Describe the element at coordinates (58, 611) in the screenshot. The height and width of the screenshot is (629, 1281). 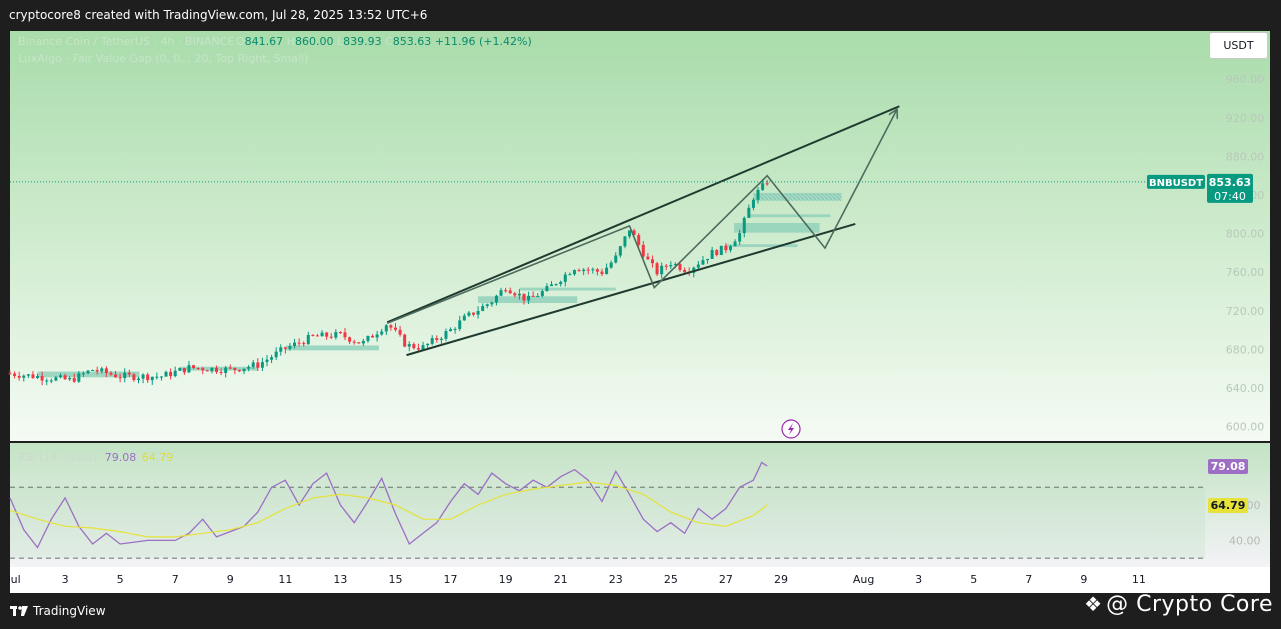
I see `tradingview-logo: TradingView` at that location.